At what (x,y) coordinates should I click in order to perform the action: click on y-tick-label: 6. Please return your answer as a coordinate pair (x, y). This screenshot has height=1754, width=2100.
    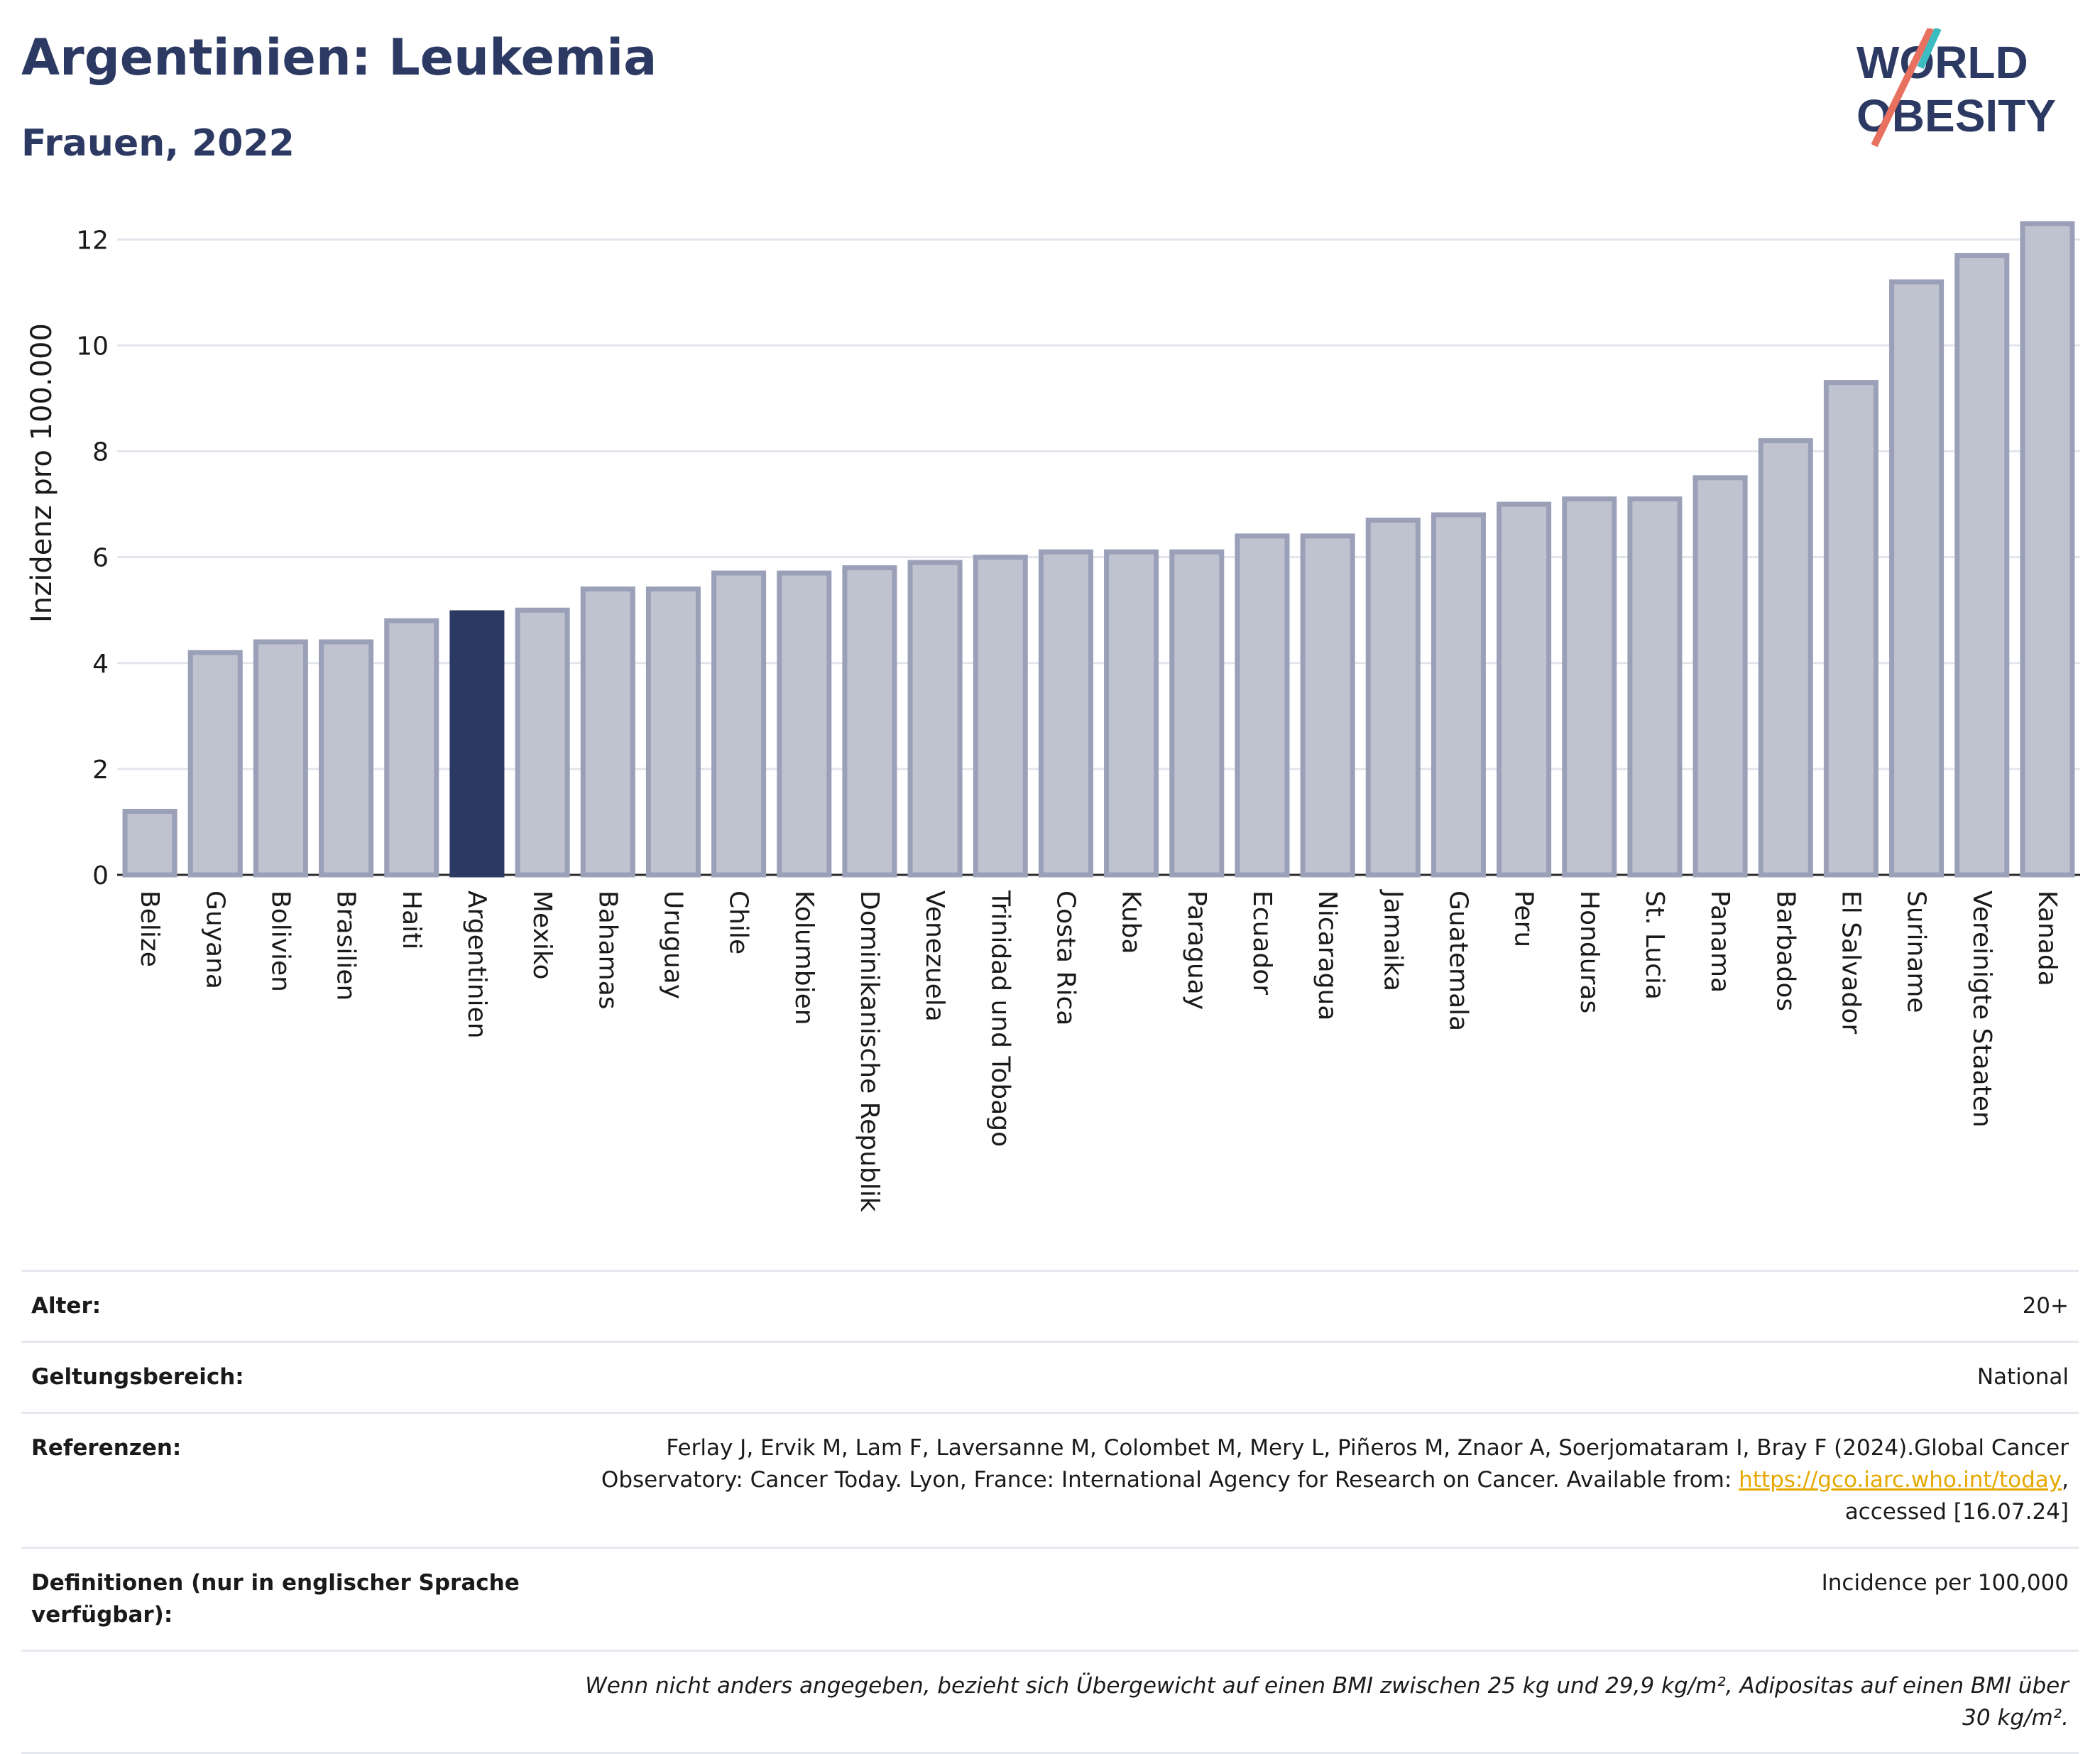
    Looking at the image, I should click on (100, 558).